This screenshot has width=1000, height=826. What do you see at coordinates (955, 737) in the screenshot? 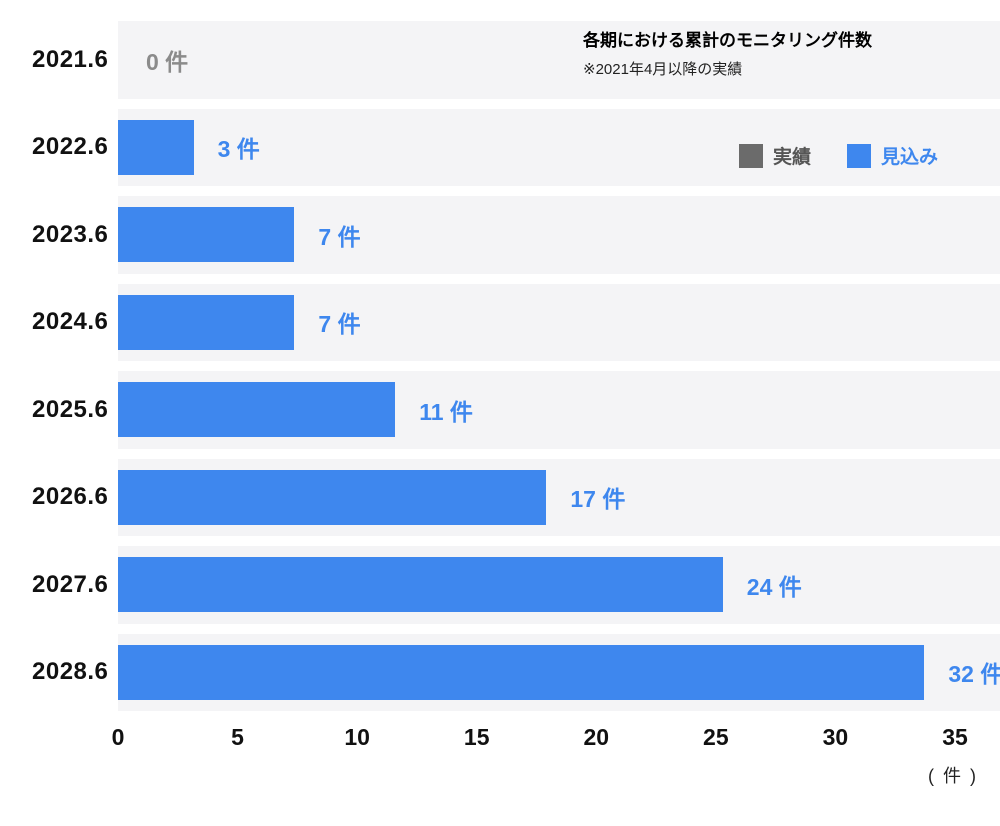
I see `x-axis-tick: 35` at bounding box center [955, 737].